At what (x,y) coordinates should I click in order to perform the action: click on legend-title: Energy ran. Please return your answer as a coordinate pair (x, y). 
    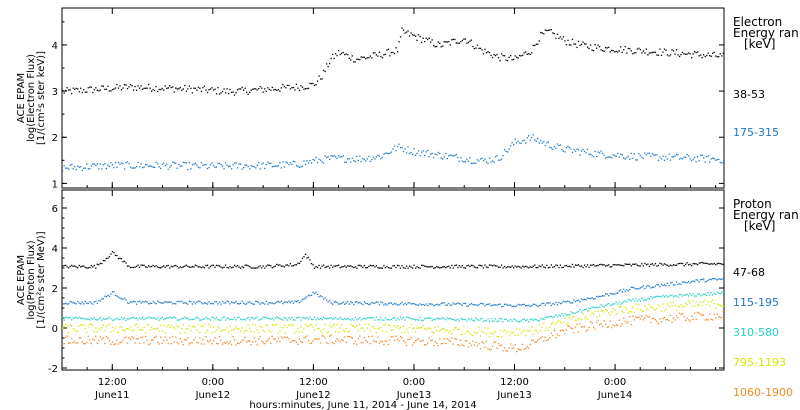
    Looking at the image, I should click on (766, 33).